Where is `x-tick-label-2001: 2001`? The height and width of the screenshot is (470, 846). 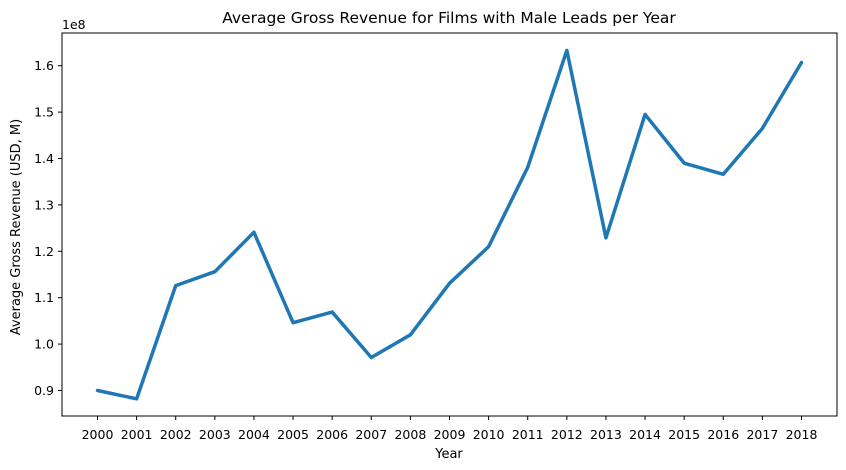 x-tick-label-2001: 2001 is located at coordinates (137, 434).